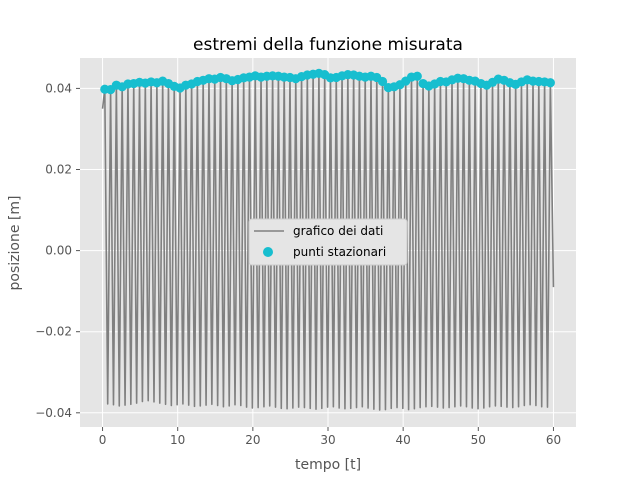  What do you see at coordinates (252, 440) in the screenshot?
I see `x-tick-label: 20` at bounding box center [252, 440].